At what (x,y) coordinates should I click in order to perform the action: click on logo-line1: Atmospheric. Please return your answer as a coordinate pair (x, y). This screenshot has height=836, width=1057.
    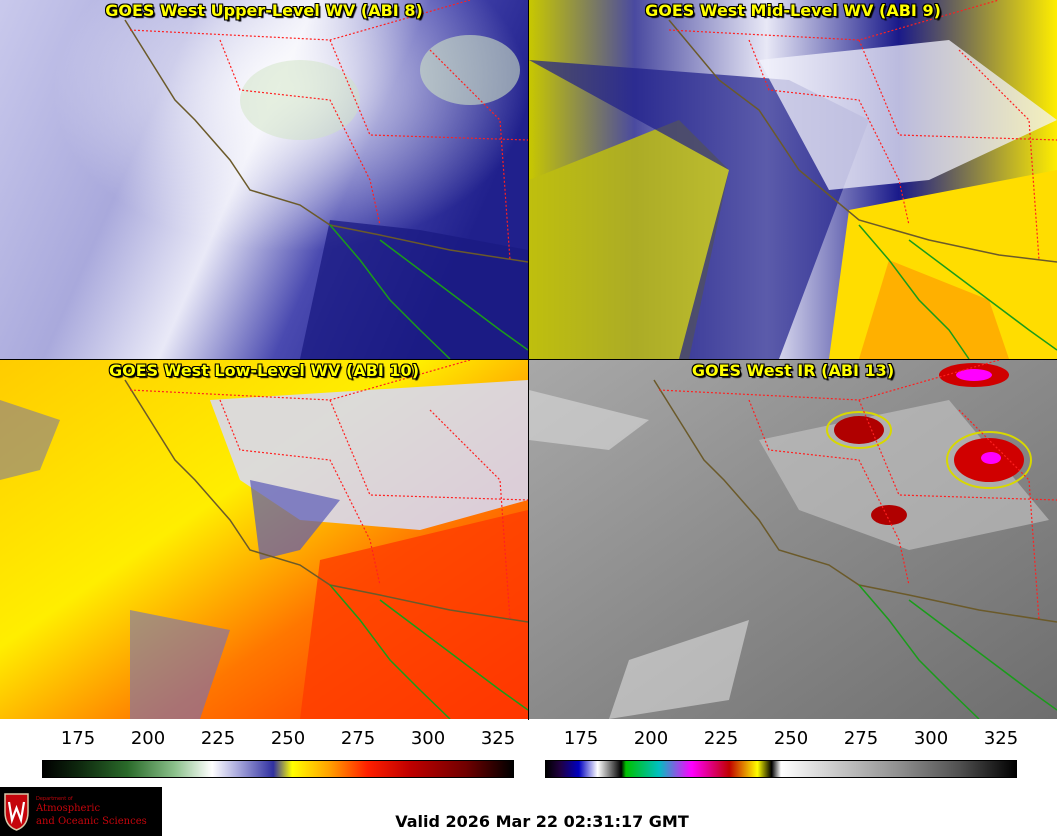
    Looking at the image, I should click on (68, 808).